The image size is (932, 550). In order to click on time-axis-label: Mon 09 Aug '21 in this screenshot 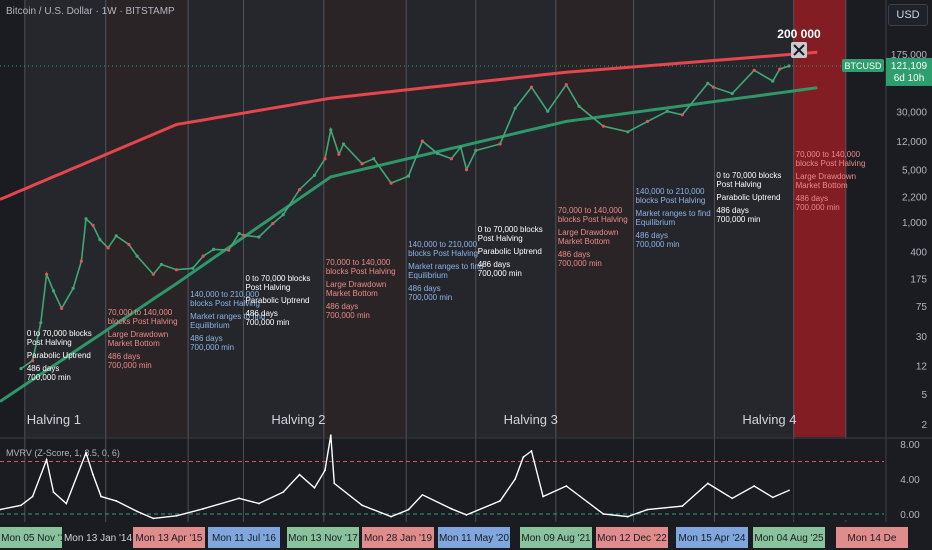, I will do `click(556, 538)`.